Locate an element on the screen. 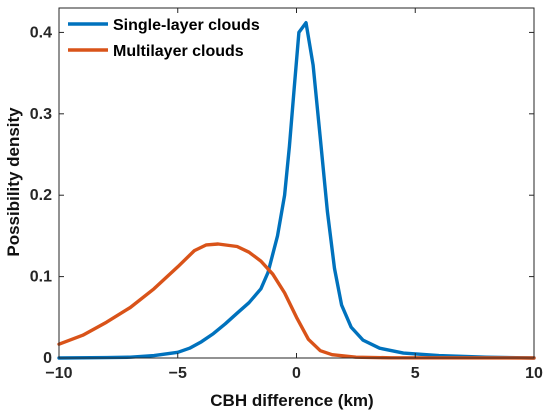  x-tick-label: 10 is located at coordinates (534, 373).